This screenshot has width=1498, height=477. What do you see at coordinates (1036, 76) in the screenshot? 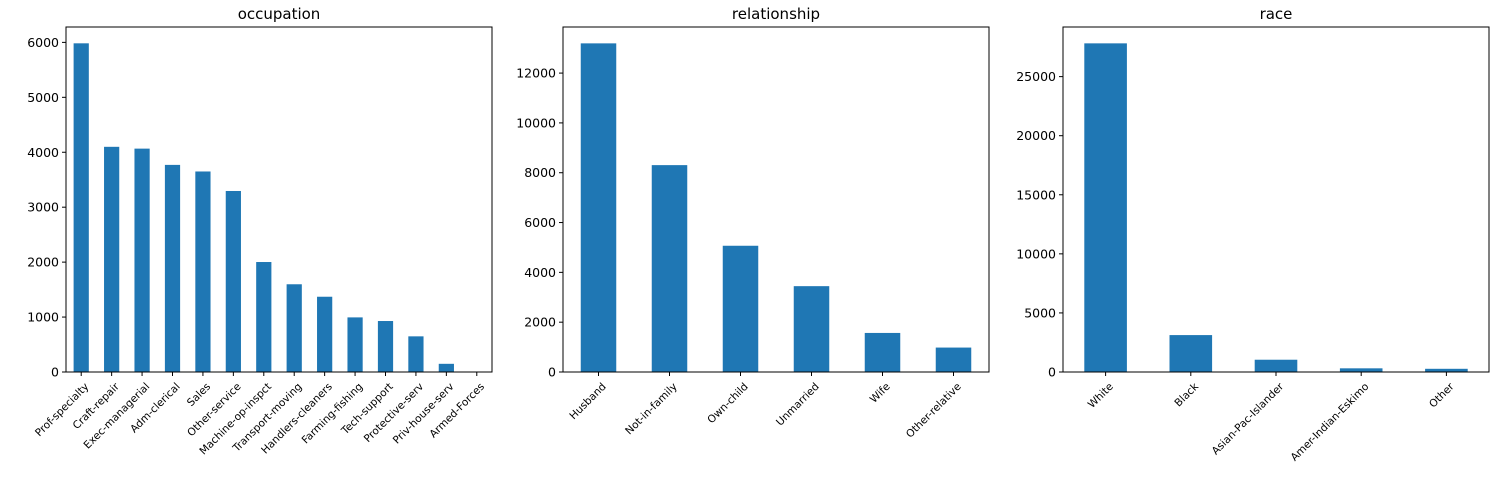
I see `y-tick-label: 25000` at bounding box center [1036, 76].